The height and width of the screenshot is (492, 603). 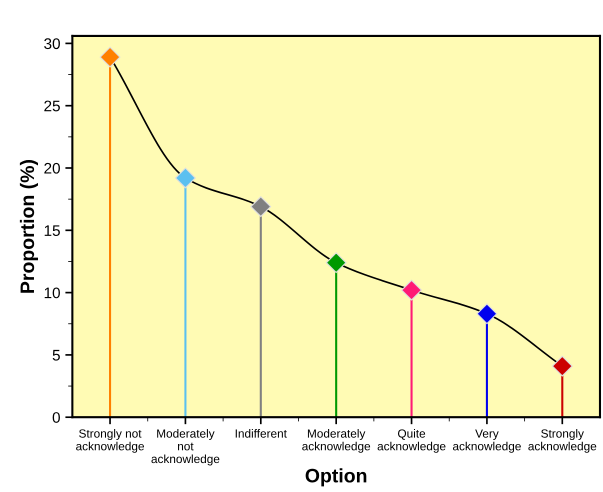 What do you see at coordinates (52, 292) in the screenshot?
I see `y-tick-label: 10` at bounding box center [52, 292].